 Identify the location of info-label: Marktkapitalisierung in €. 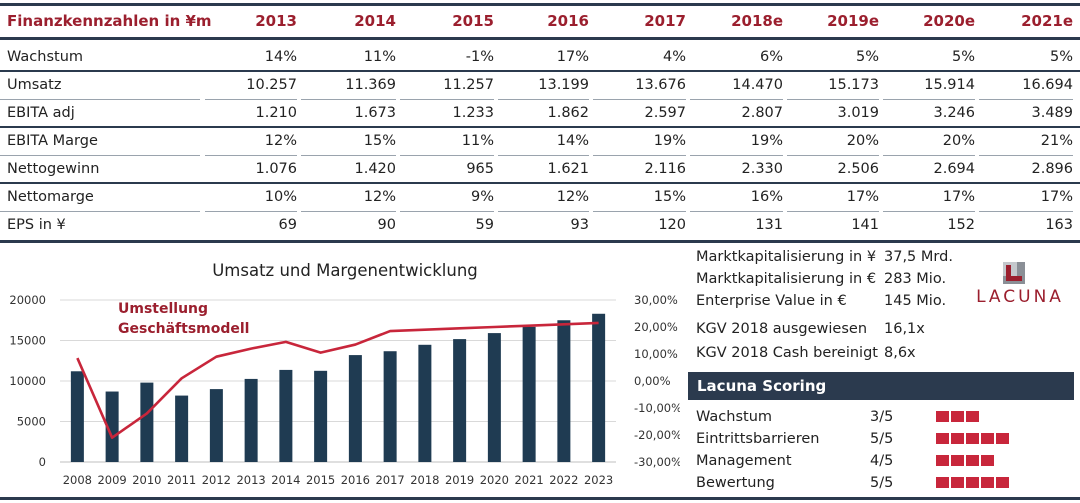
(786, 279).